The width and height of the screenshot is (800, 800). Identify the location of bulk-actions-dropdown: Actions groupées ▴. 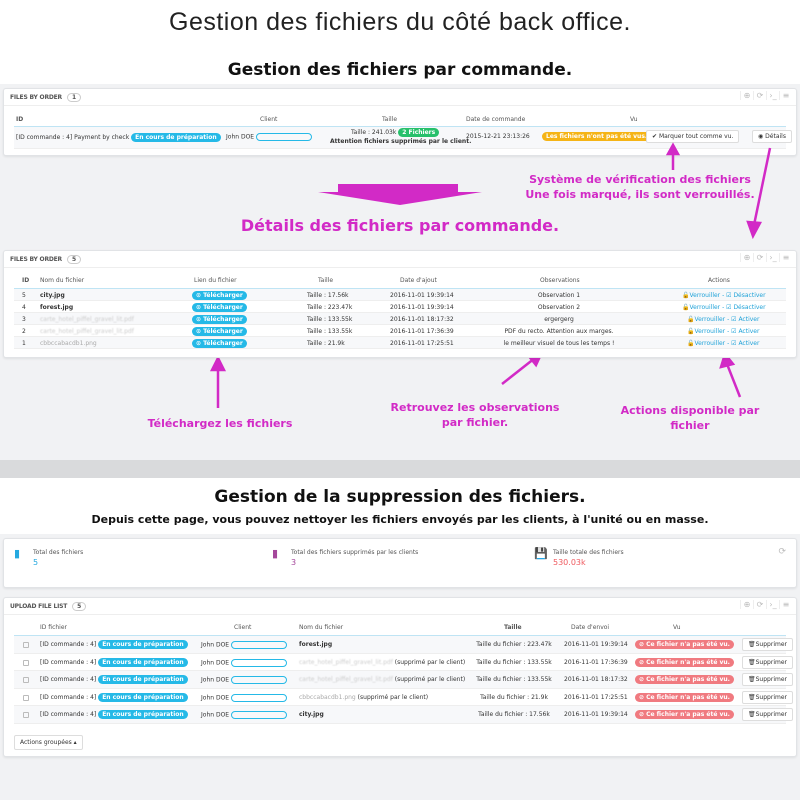
(48, 742).